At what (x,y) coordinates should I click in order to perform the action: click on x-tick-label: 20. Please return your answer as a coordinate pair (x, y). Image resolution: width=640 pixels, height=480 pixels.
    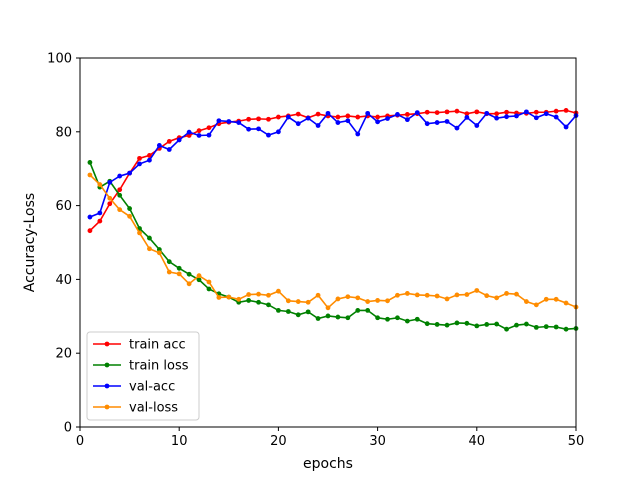
    Looking at the image, I should click on (278, 441).